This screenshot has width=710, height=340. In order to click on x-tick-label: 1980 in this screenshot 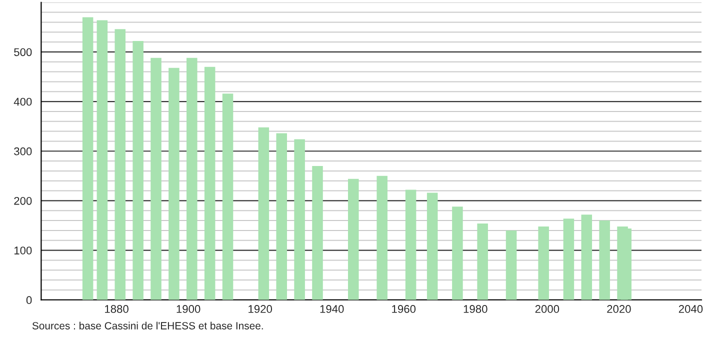, I will do `click(476, 309)`.